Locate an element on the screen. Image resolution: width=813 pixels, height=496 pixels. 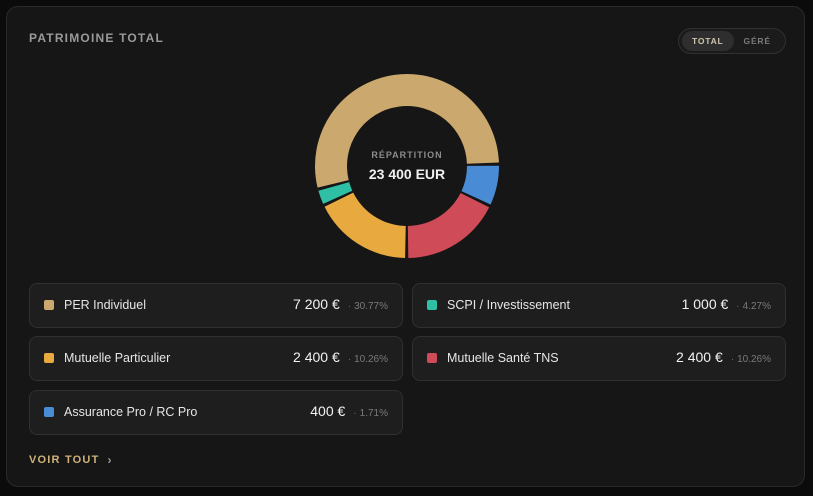
voir-tout-label: VOIR TOUT is located at coordinates (64, 460).